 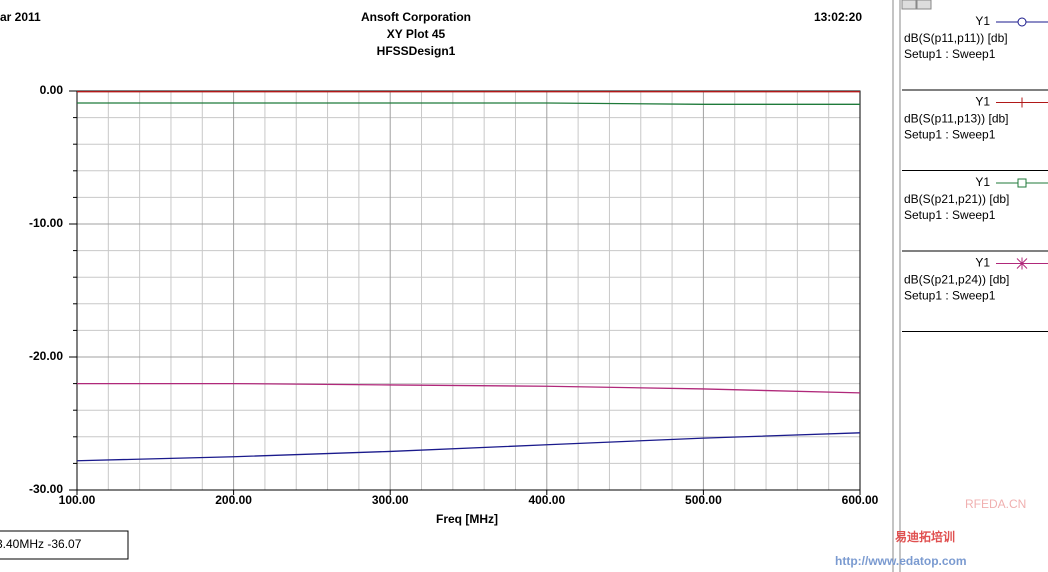 What do you see at coordinates (416, 51) in the screenshot?
I see `design-name: HFSSDesign1` at bounding box center [416, 51].